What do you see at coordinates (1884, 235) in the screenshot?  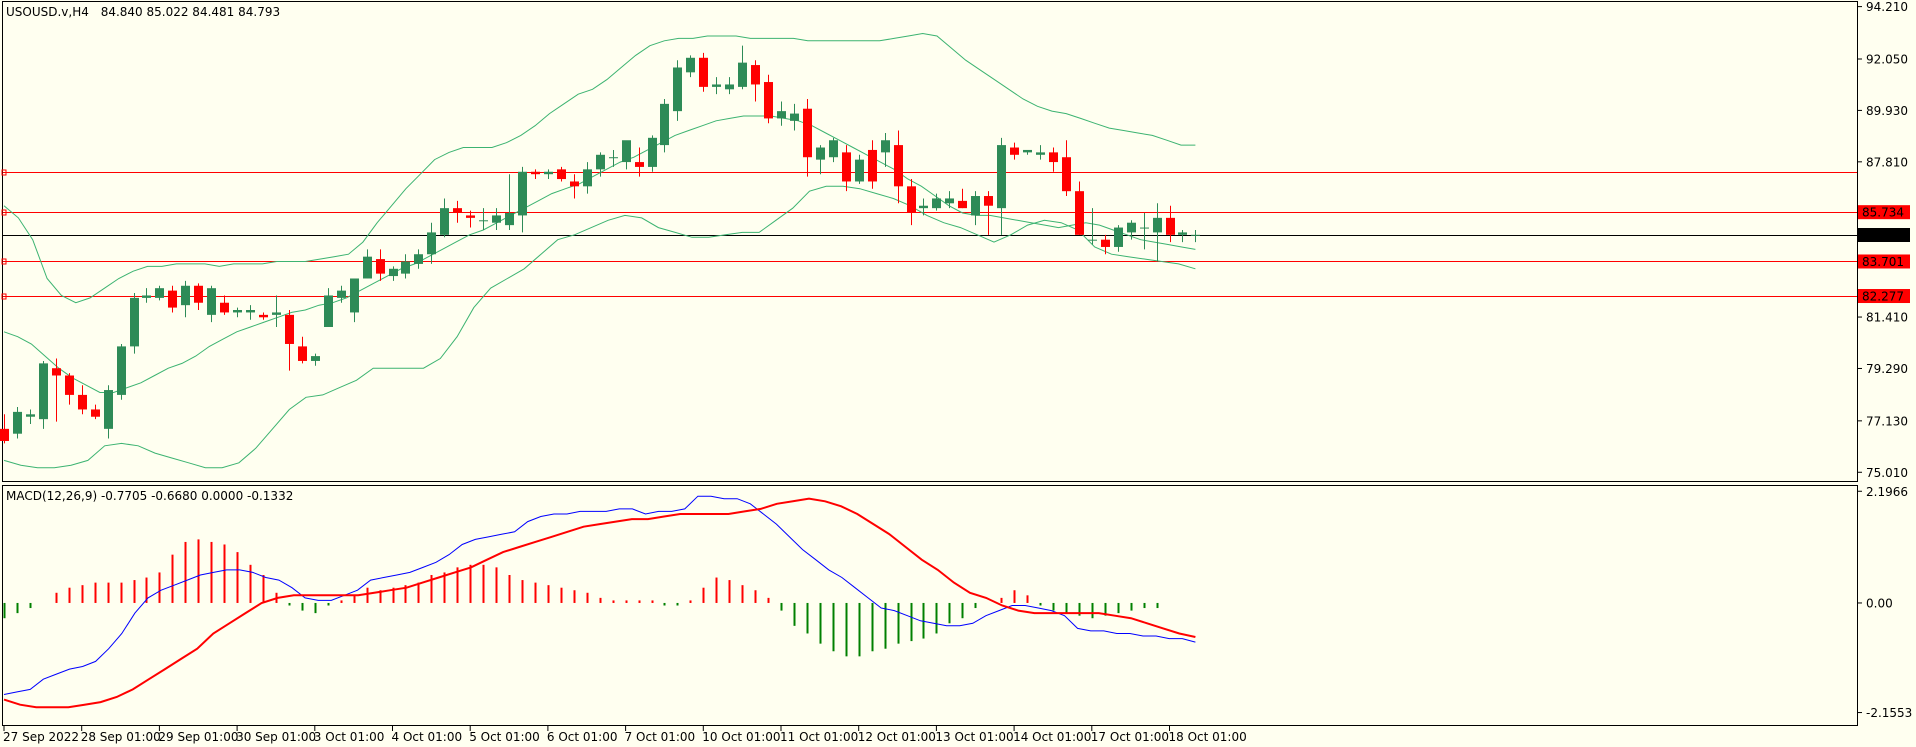 I see `price-label-box` at bounding box center [1884, 235].